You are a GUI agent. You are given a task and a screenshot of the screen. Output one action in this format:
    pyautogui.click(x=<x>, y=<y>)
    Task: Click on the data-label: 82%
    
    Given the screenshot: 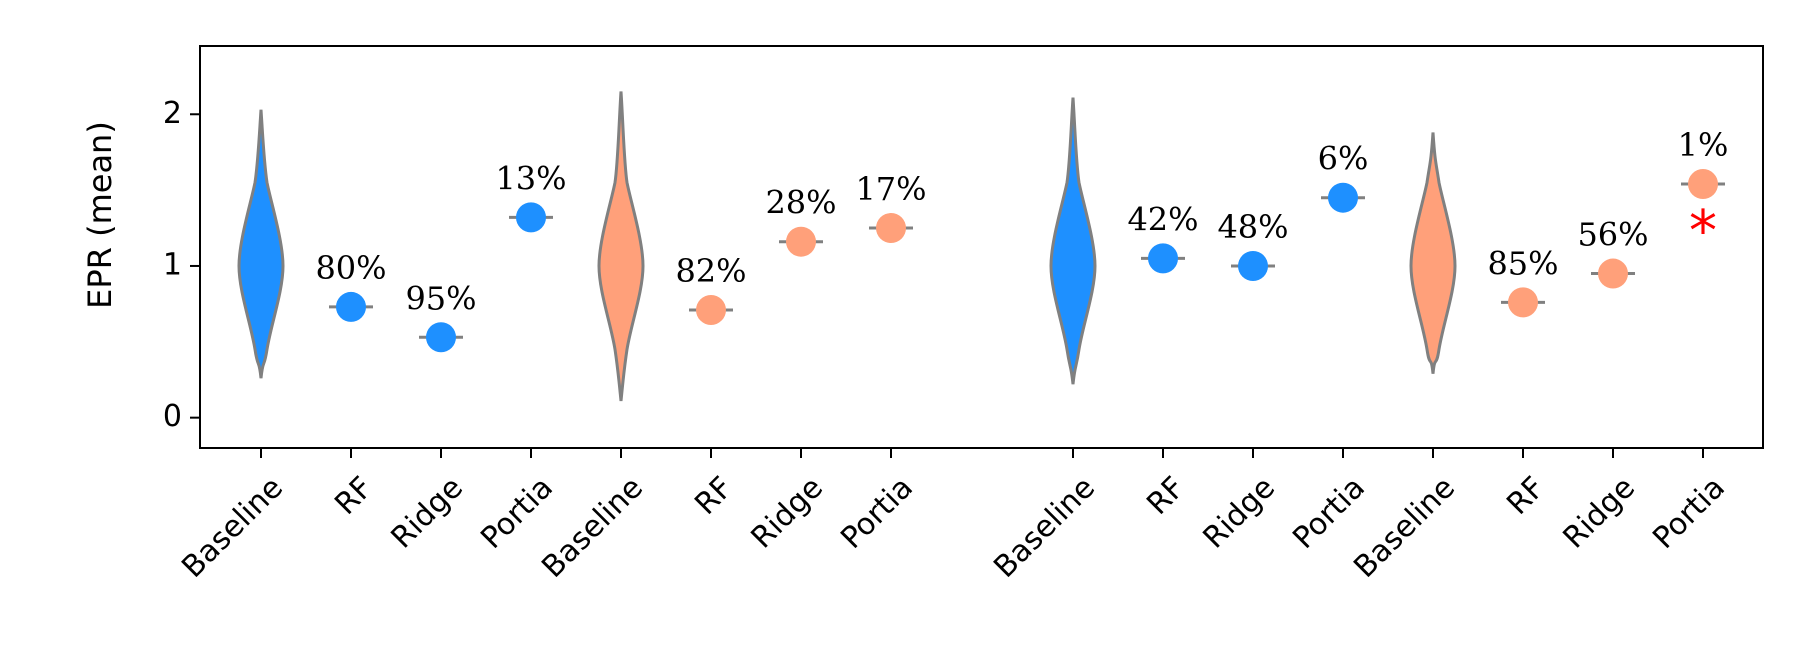 What is the action you would take?
    pyautogui.click(x=710, y=271)
    